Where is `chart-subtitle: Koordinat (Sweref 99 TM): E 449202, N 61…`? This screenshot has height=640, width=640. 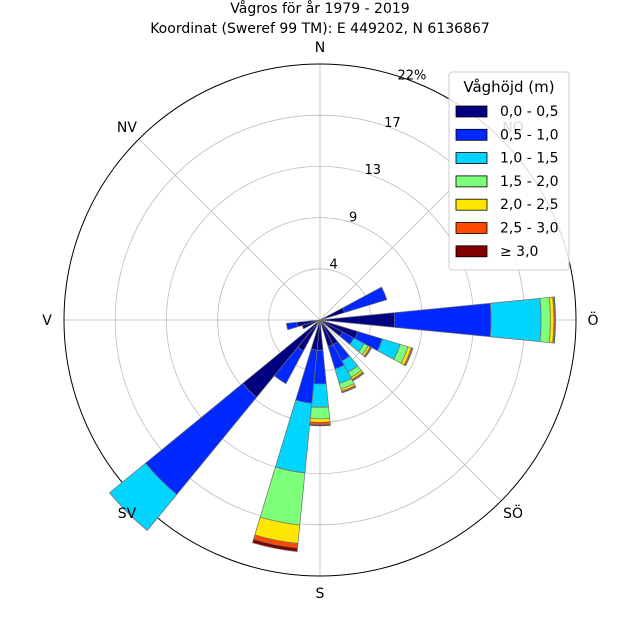
chart-subtitle: Koordinat (Sweref 99 TM): E 449202, N 61… is located at coordinates (320, 29).